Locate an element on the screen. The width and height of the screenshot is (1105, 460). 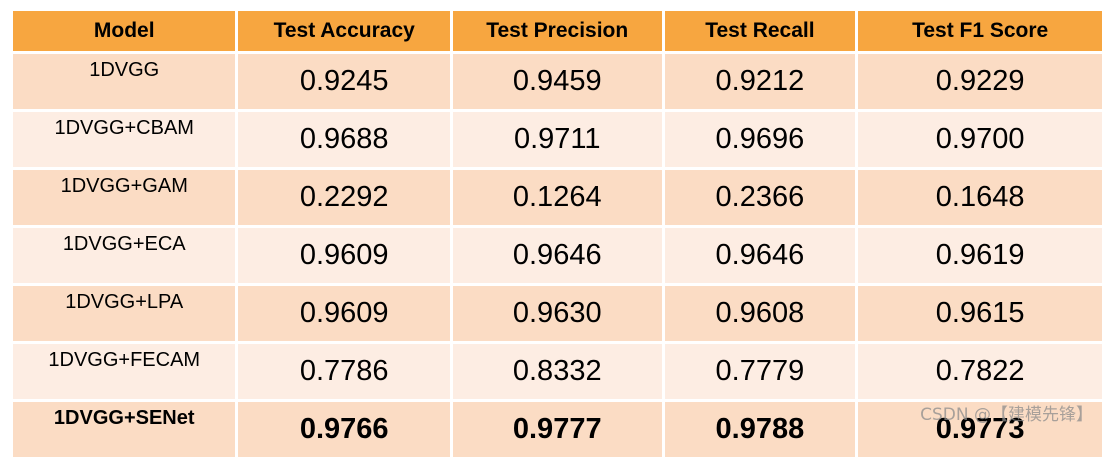
recall-cell: 0.9212 is located at coordinates (760, 81).